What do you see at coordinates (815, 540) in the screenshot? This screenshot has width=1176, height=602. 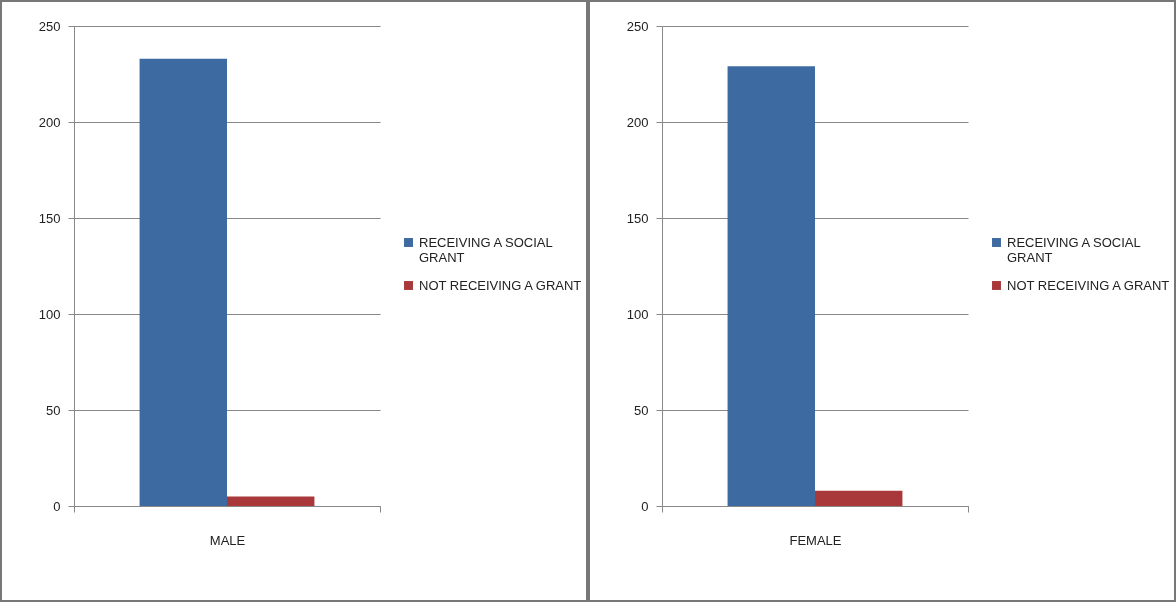 I see `x-tick-label: FEMALE` at bounding box center [815, 540].